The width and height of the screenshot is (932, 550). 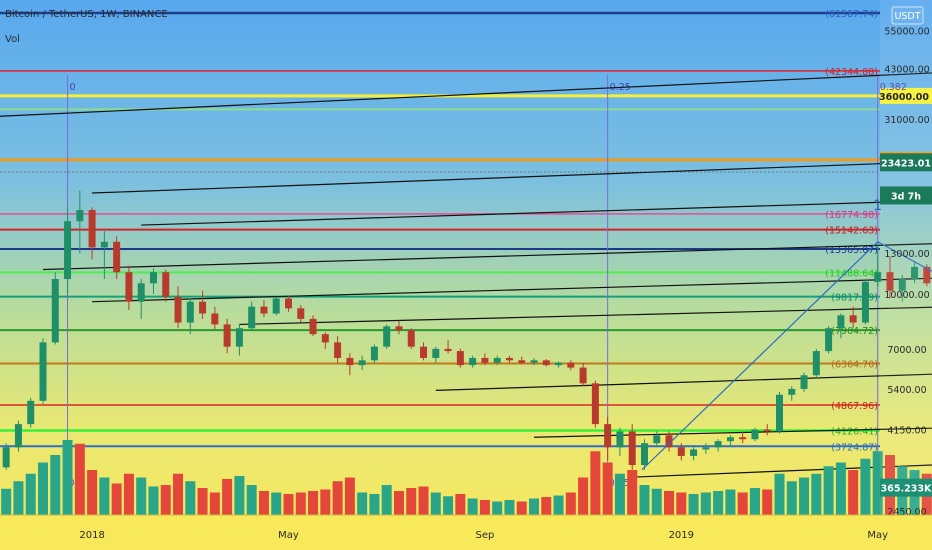 I want to click on y-axis-label: 4150.00, so click(x=906, y=431).